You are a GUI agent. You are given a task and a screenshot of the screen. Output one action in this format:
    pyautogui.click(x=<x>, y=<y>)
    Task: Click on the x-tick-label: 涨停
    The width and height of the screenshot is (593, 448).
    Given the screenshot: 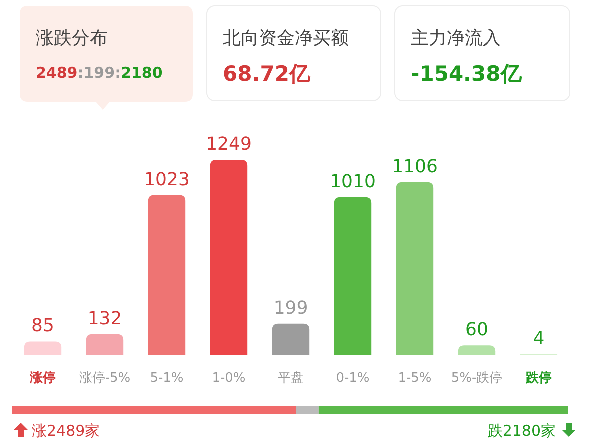 What is the action you would take?
    pyautogui.click(x=42, y=378)
    